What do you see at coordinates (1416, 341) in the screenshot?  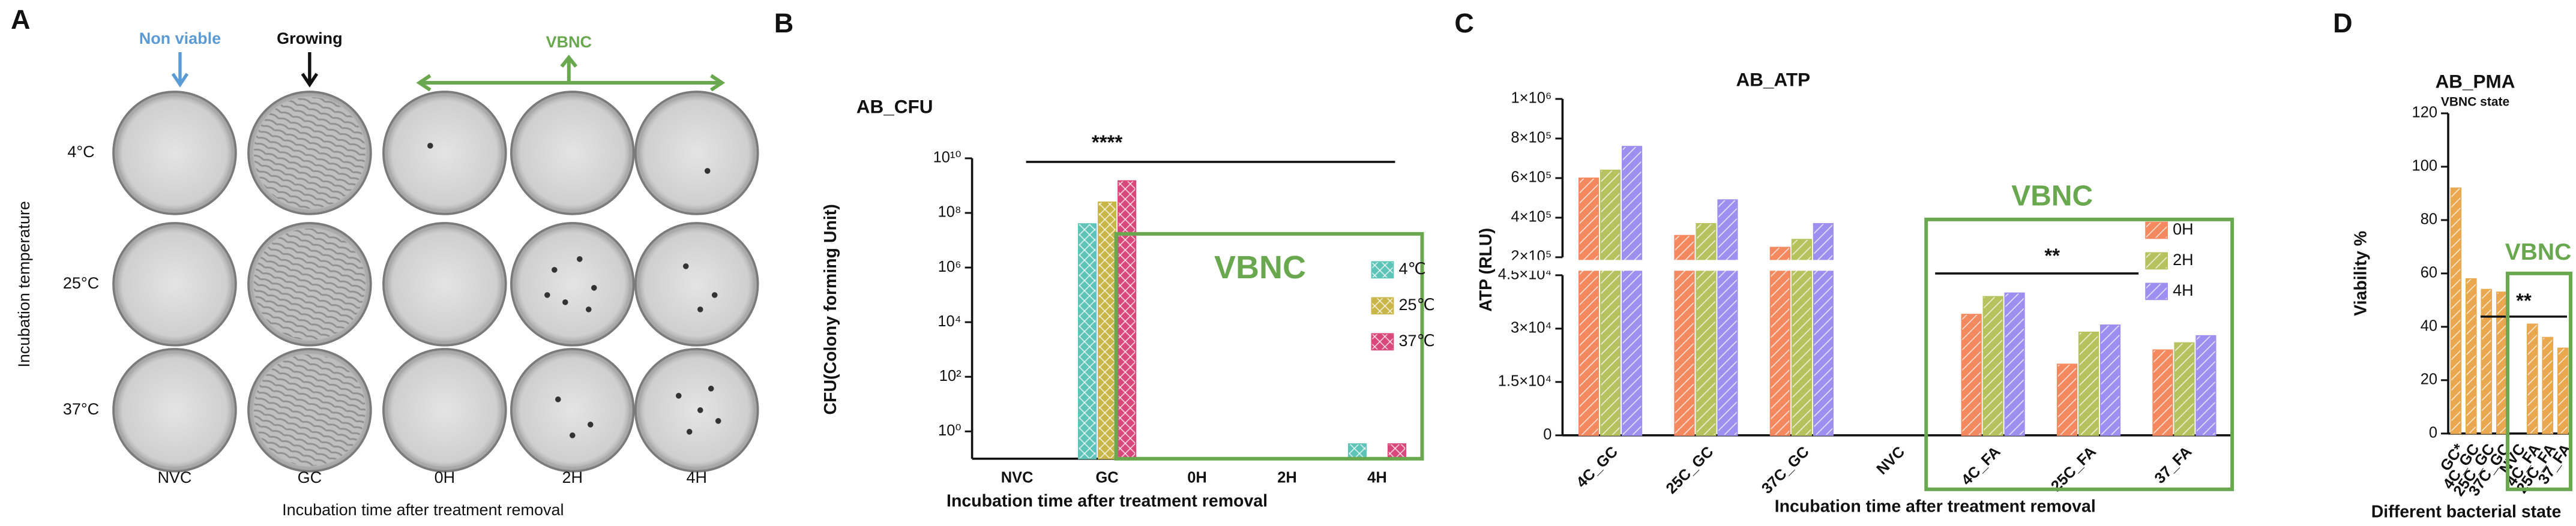 I see `legend-label: 37℃` at bounding box center [1416, 341].